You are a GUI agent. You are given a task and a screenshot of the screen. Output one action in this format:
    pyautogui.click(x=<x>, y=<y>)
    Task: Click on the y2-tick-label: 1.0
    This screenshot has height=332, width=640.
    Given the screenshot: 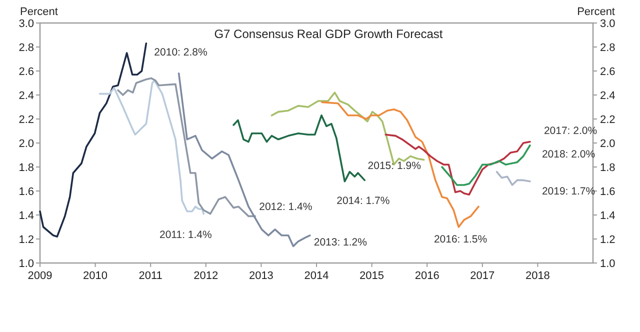 What is the action you would take?
    pyautogui.click(x=608, y=264)
    